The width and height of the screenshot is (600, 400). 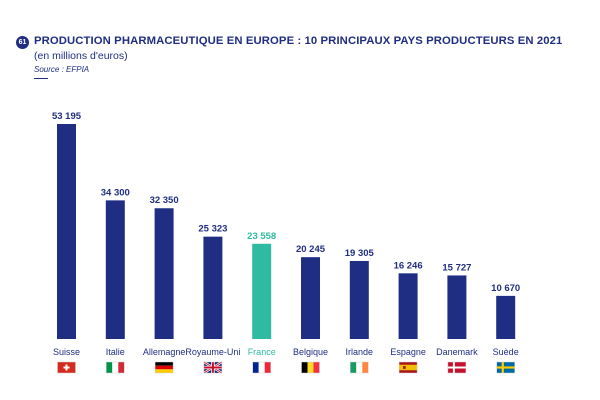 I want to click on bar-danemark, so click(x=457, y=307).